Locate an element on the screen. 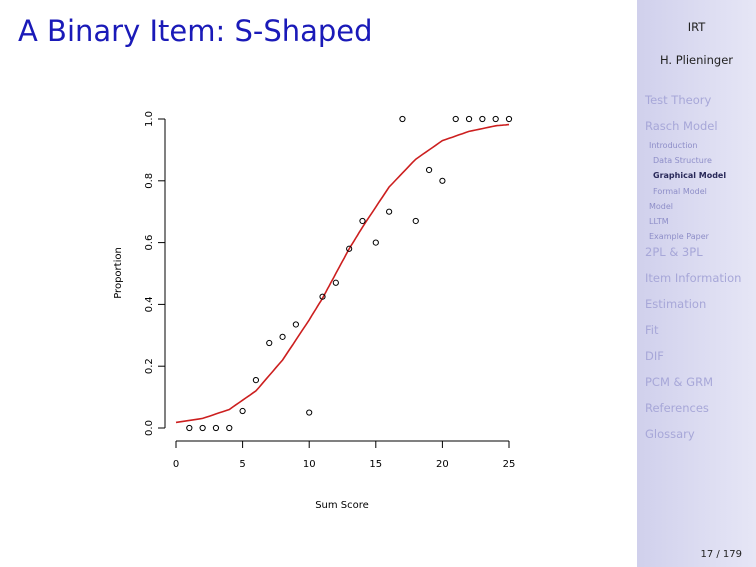  y-tick-label: 0.0 is located at coordinates (149, 428).